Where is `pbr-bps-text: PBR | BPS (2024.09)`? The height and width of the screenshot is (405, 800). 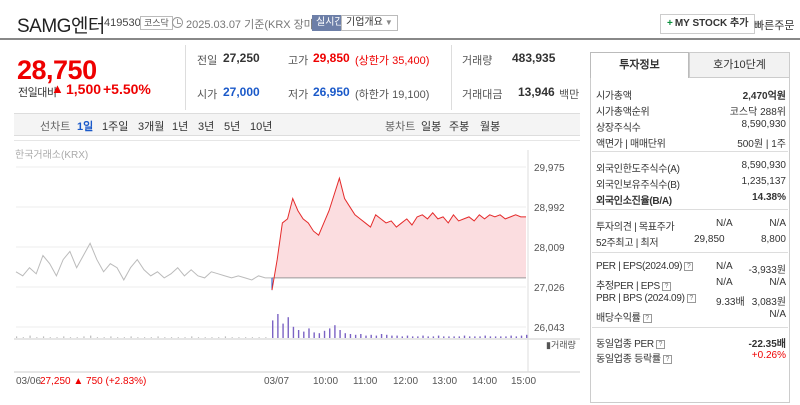 pbr-bps-text: PBR | BPS (2024.09) is located at coordinates (640, 298).